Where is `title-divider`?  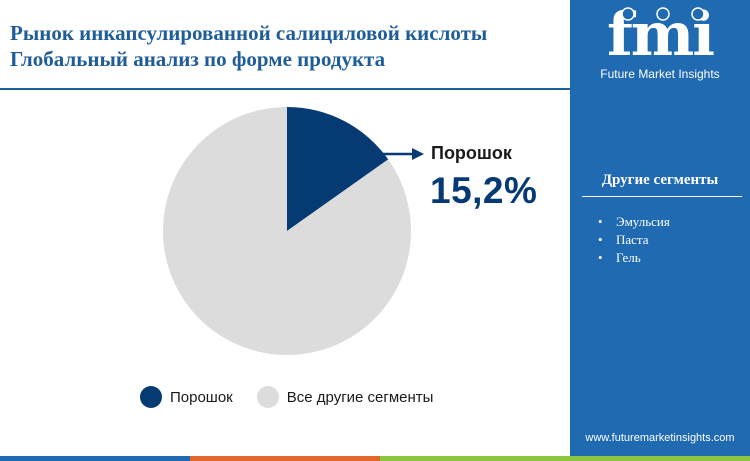 title-divider is located at coordinates (285, 89).